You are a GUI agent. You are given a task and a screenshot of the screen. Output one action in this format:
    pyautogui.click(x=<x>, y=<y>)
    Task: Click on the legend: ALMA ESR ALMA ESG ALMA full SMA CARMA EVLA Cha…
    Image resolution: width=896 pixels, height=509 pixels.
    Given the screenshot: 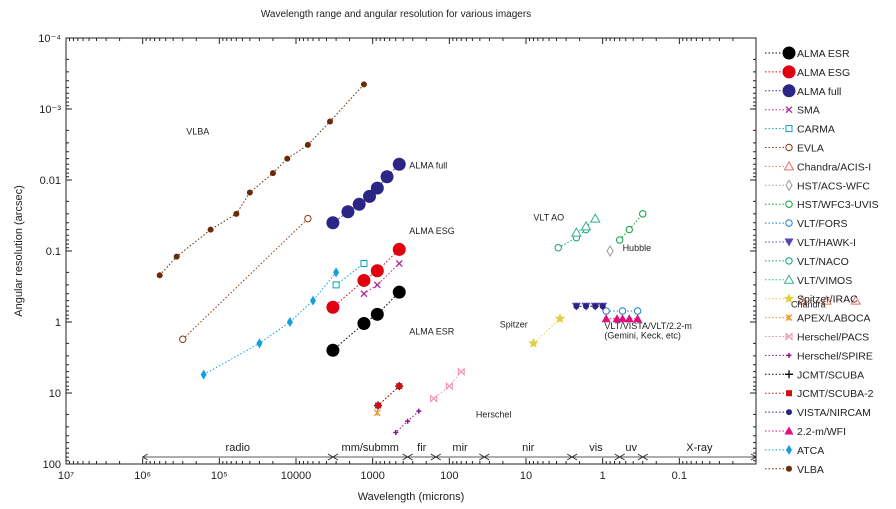 What is the action you would take?
    pyautogui.click(x=822, y=261)
    